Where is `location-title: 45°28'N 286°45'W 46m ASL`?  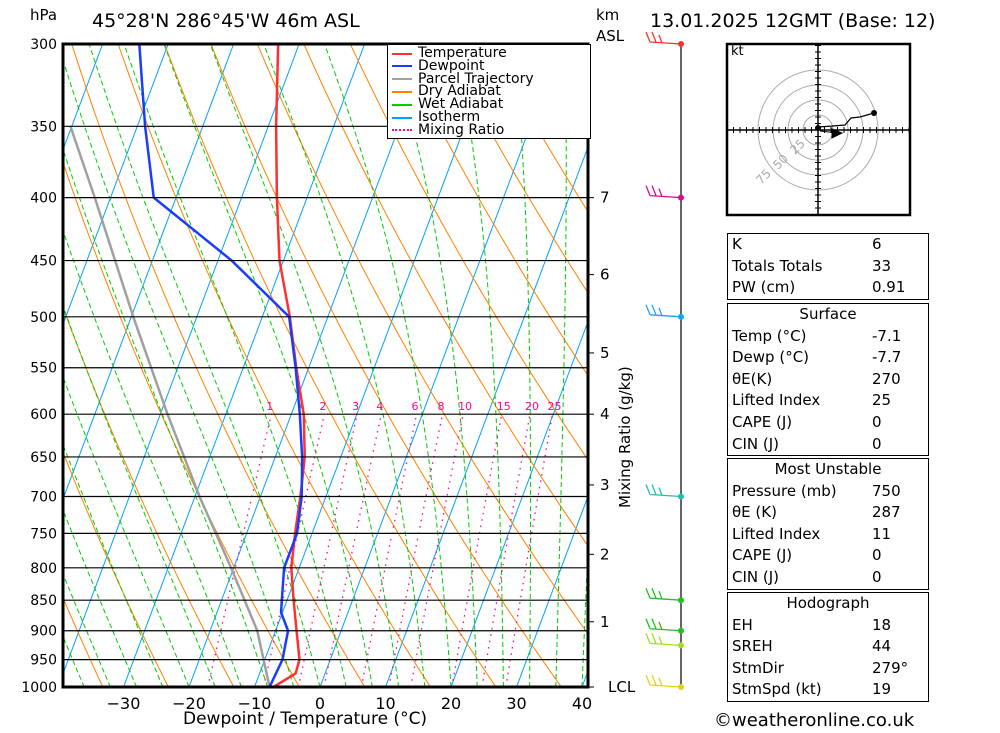 location-title: 45°28'N 286°45'W 46m ASL is located at coordinates (226, 21).